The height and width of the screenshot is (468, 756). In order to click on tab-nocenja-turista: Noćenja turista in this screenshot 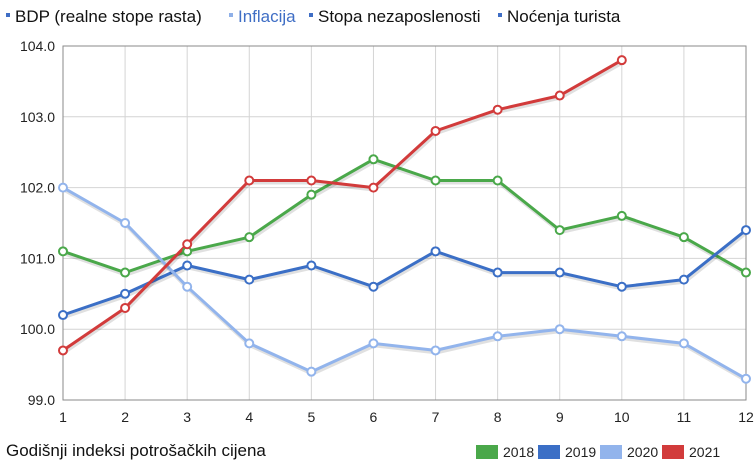, I will do `click(559, 17)`.